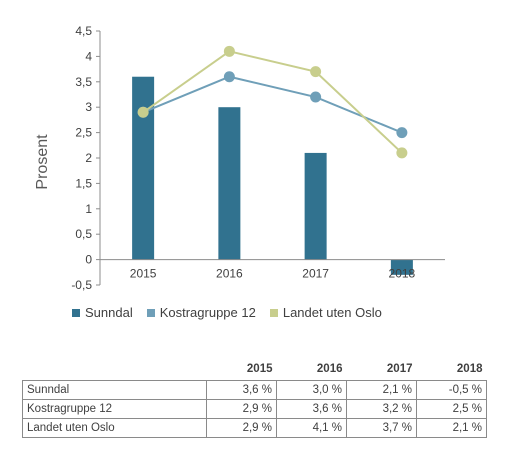  I want to click on legend-item-sunndal: Sunndal, so click(102, 312).